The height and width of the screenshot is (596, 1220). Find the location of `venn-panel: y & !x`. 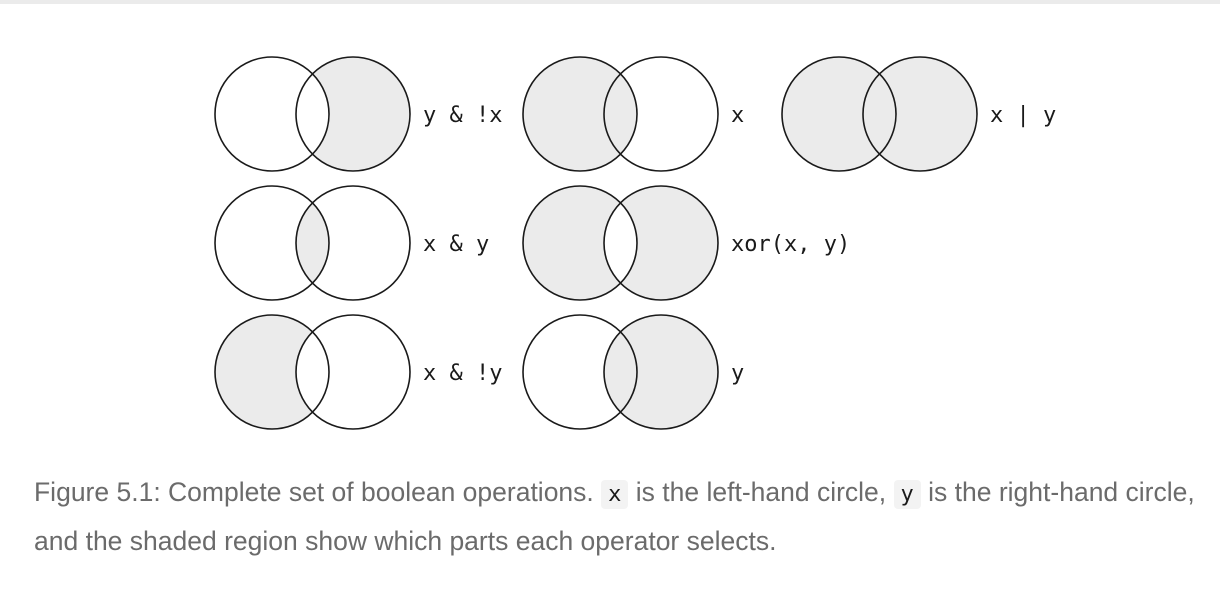

venn-panel: y & !x is located at coordinates (358, 114).